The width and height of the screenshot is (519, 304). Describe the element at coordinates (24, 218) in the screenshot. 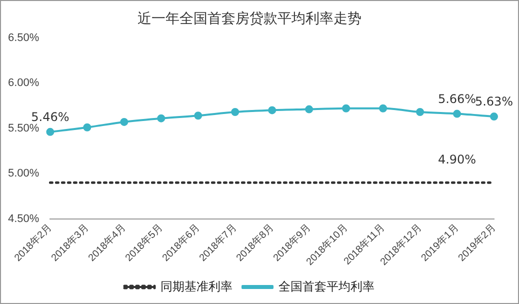

I see `y-tick-label: 4.50%` at that location.